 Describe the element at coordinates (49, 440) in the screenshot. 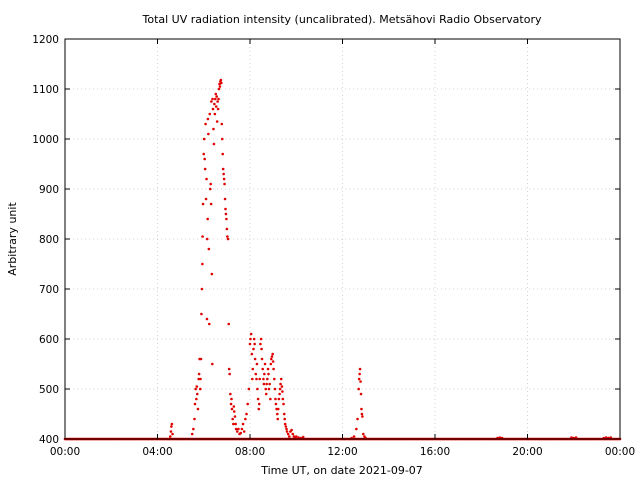

I see `y-tick-label: 400` at that location.